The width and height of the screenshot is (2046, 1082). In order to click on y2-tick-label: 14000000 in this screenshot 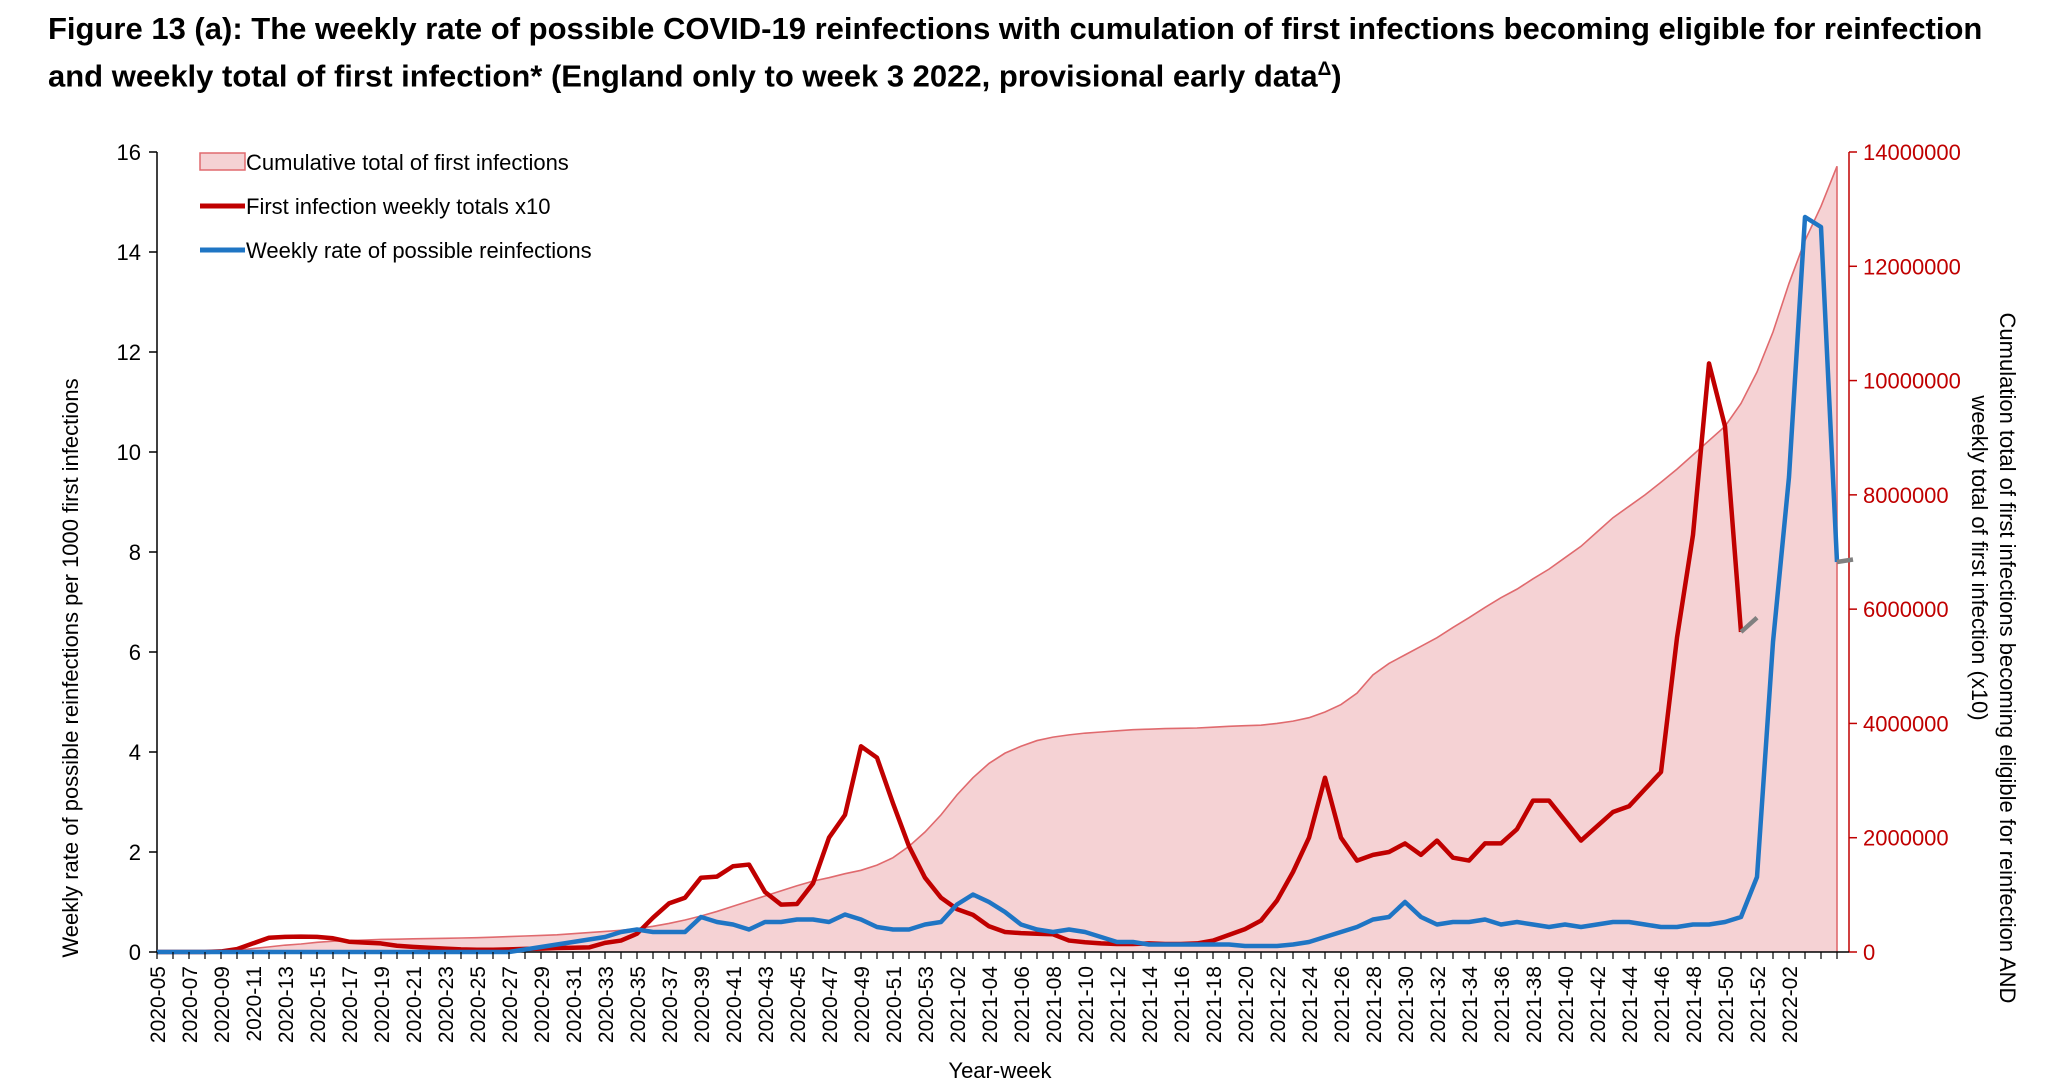, I will do `click(1912, 152)`.